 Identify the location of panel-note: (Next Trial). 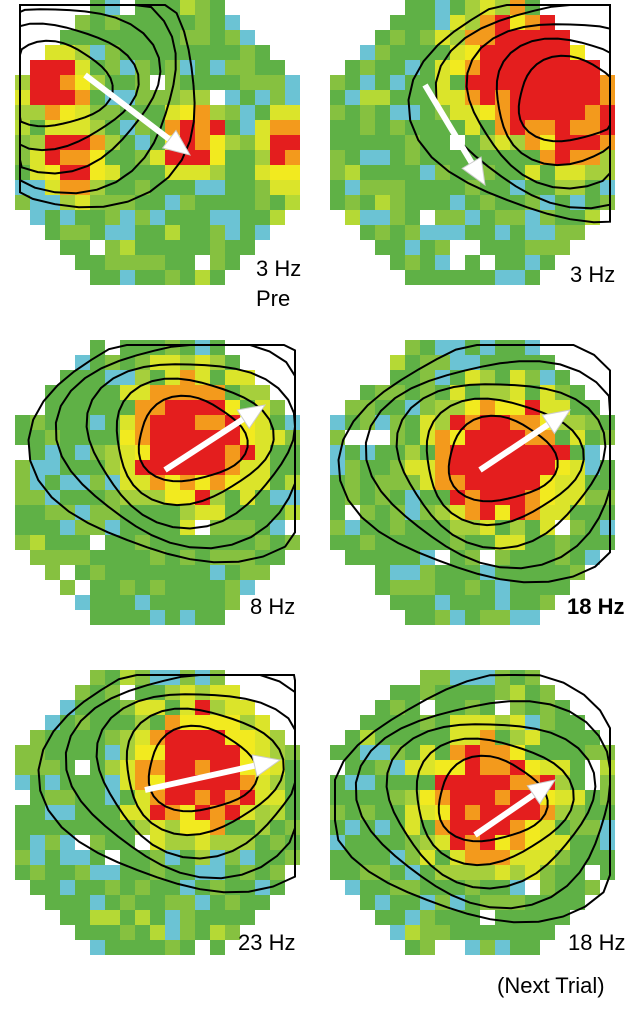
(551, 985).